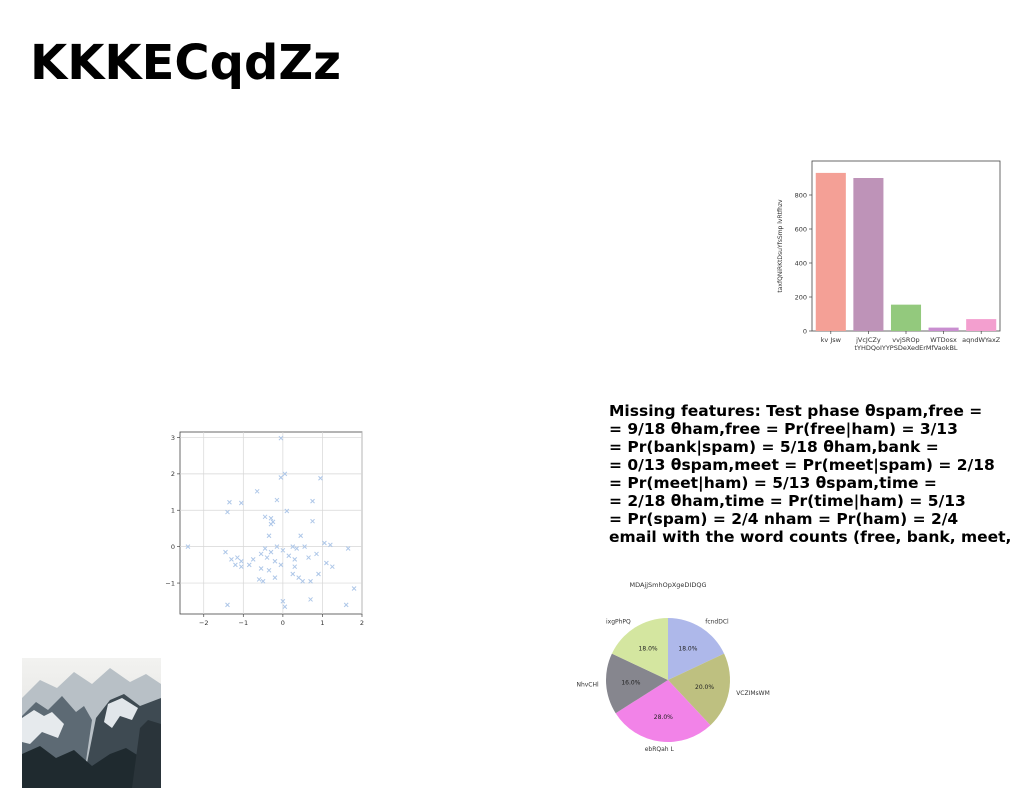 The width and height of the screenshot is (1024, 788). What do you see at coordinates (244, 623) in the screenshot?
I see `scatter-x-tick-label: −1` at bounding box center [244, 623].